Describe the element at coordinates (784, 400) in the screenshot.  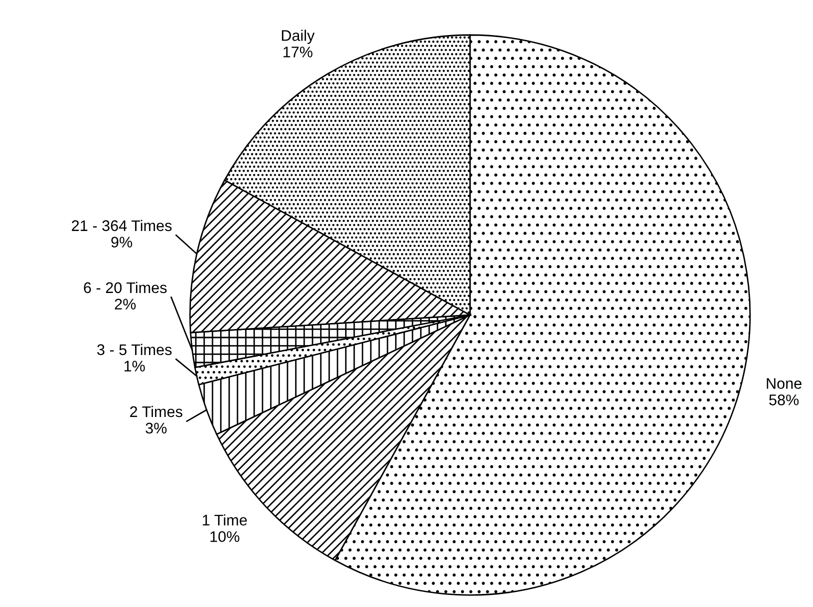
I see `data-label: 58%` at that location.